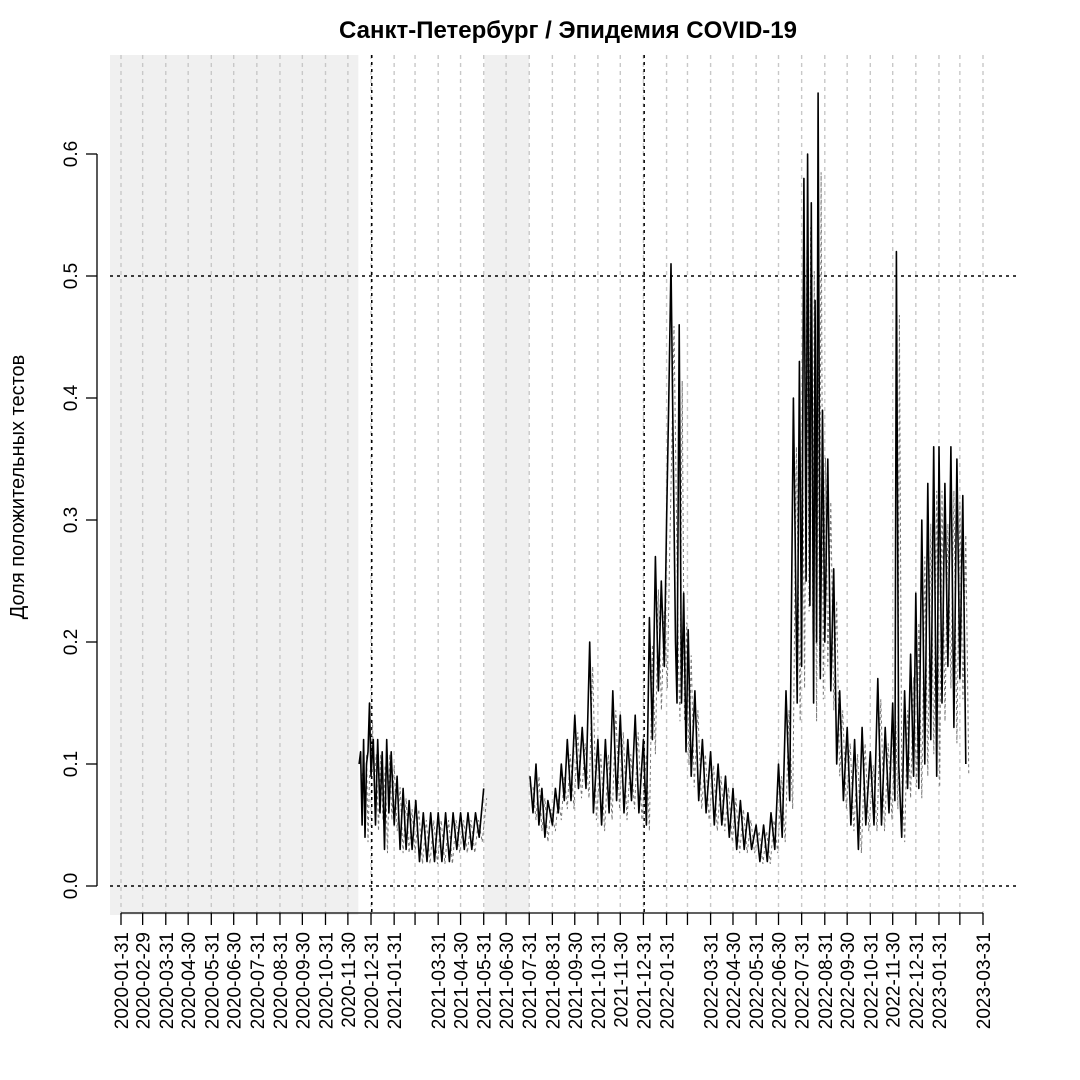  What do you see at coordinates (644, 980) in the screenshot?
I see `x-tick-label: 2021-12-31` at bounding box center [644, 980].